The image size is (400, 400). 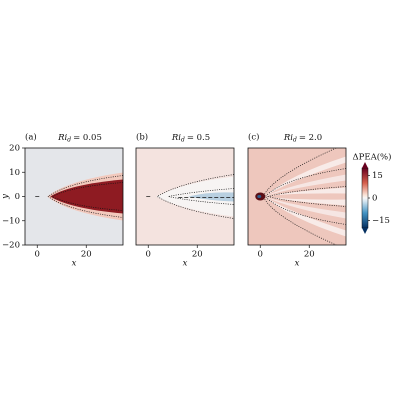 What do you see at coordinates (377, 176) in the screenshot?
I see `colorbar-tick-label: 15` at bounding box center [377, 176].